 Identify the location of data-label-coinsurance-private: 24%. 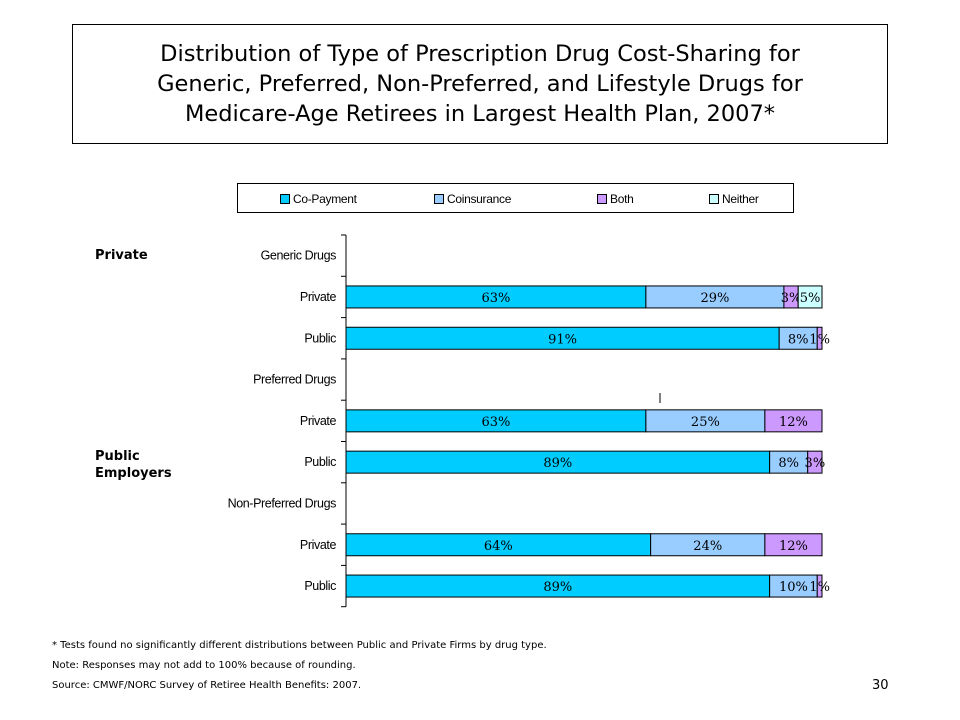
(707, 546).